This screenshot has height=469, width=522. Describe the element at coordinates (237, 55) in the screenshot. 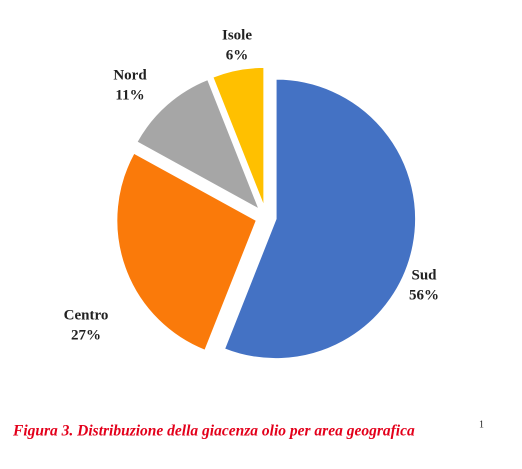

I see `slice-value-label: 6%` at that location.